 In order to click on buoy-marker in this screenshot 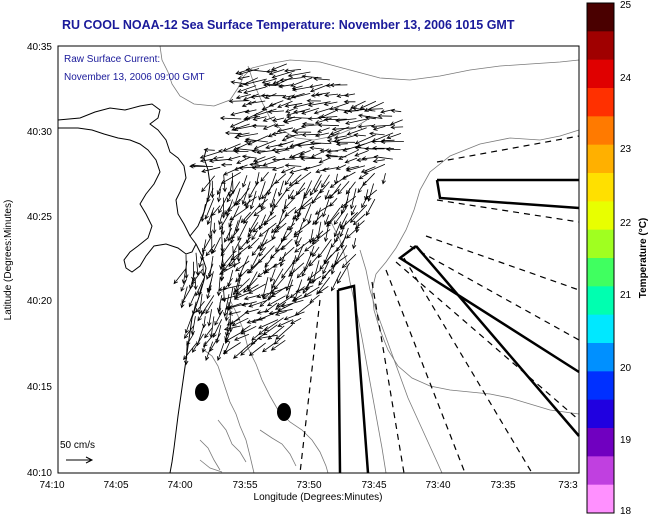, I will do `click(202, 392)`.